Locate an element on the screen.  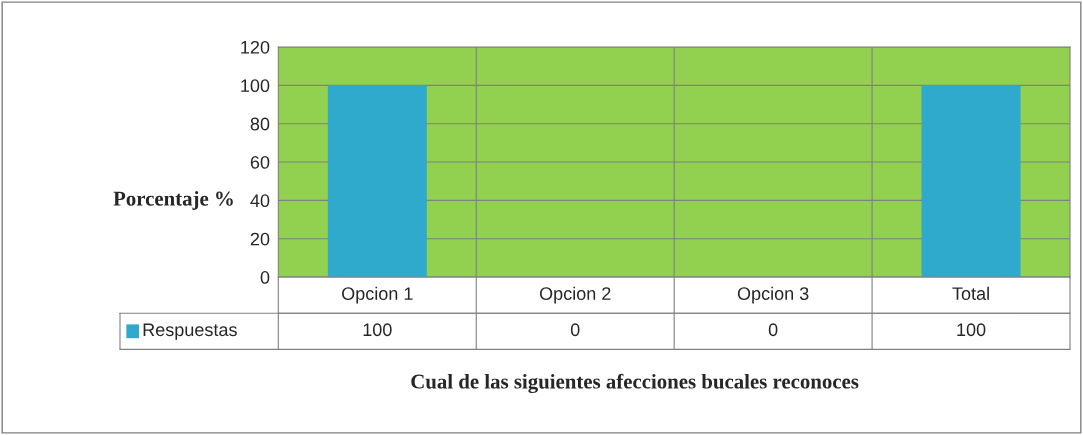
x-tick-label: Total is located at coordinates (970, 293).